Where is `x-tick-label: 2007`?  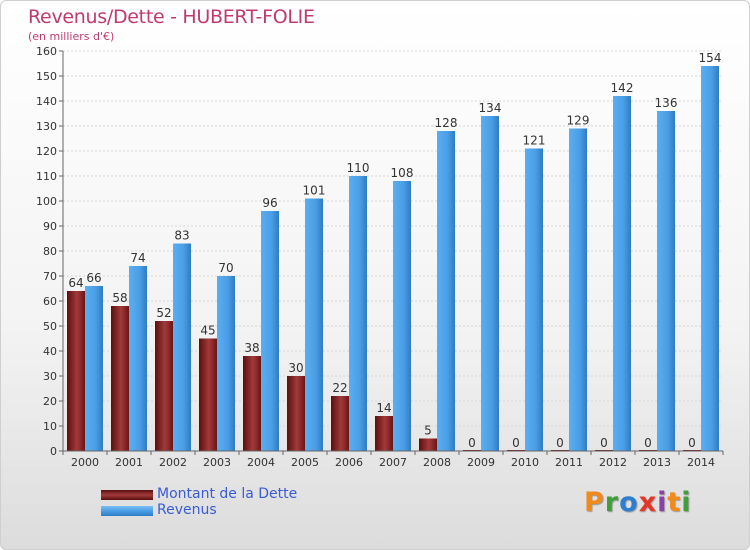
x-tick-label: 2007 is located at coordinates (393, 462).